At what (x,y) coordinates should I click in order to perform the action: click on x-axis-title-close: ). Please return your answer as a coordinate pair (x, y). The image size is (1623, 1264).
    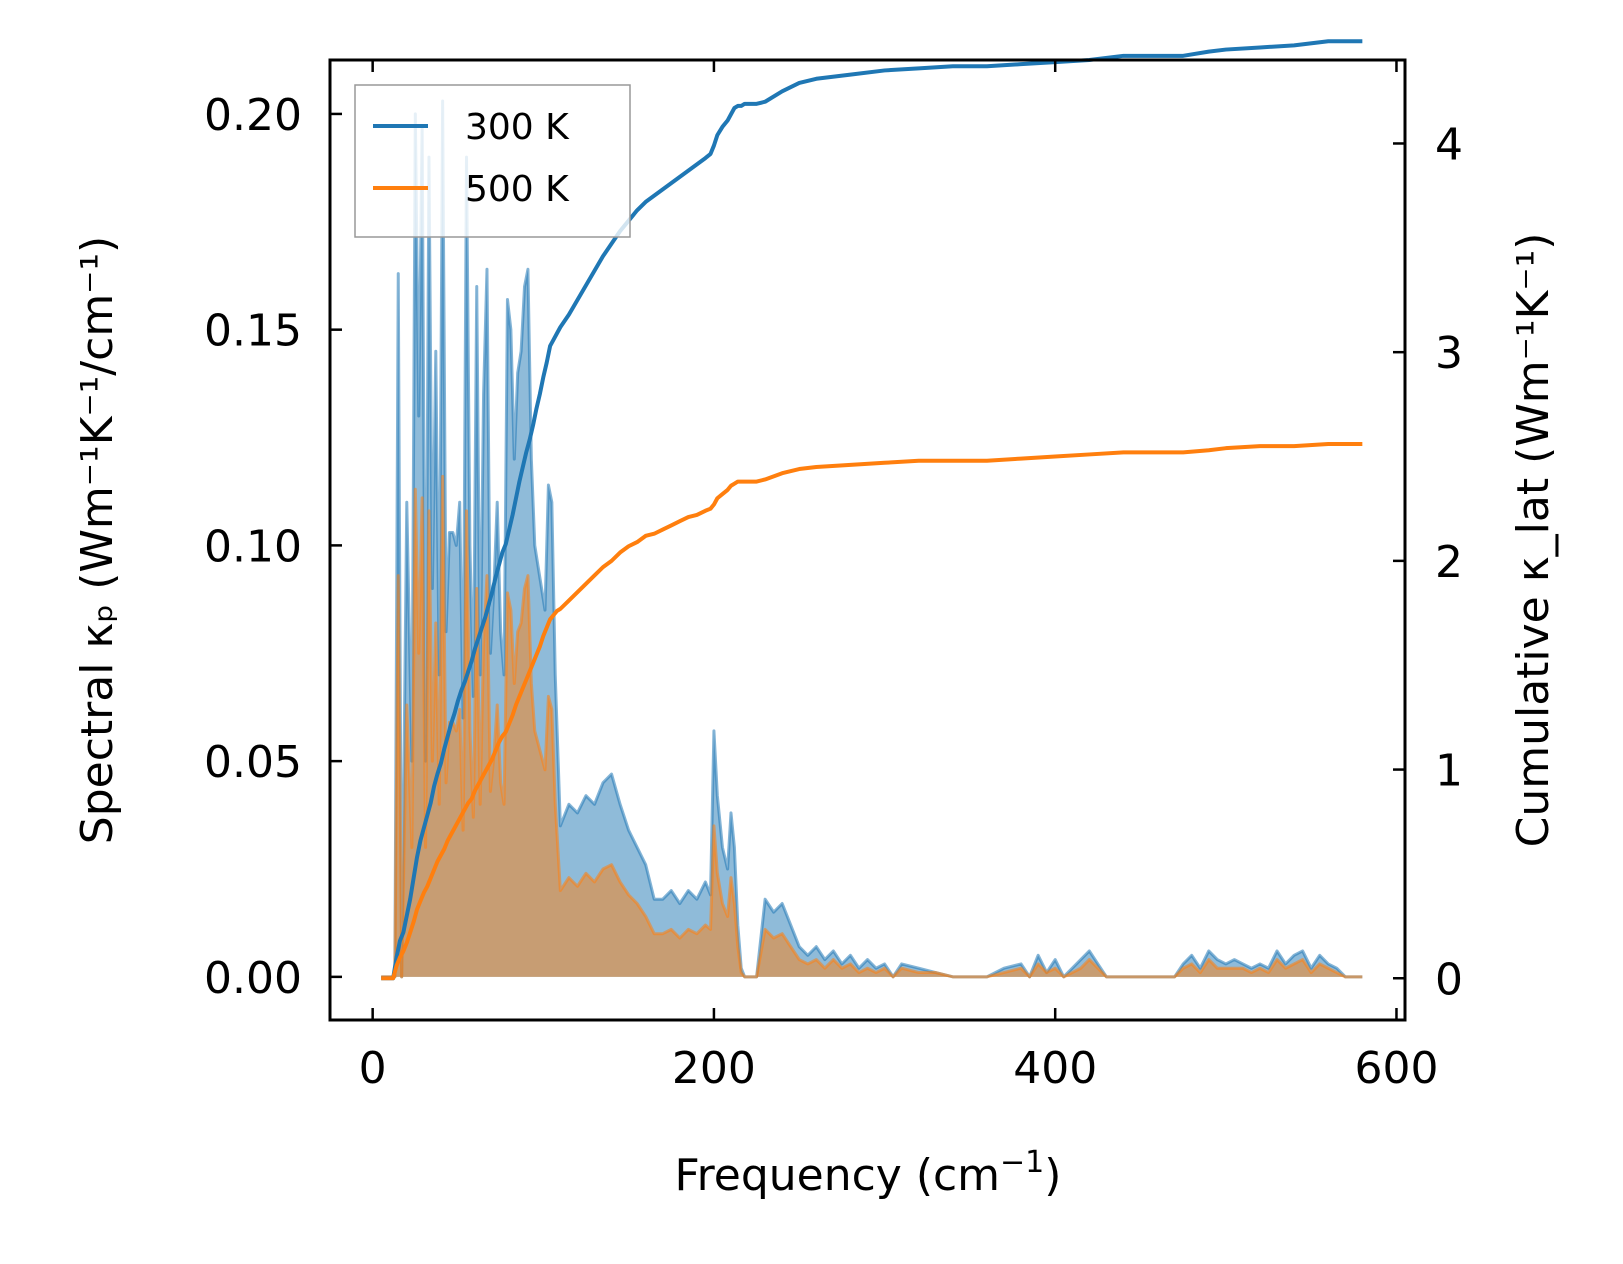
    Looking at the image, I should click on (1052, 1175).